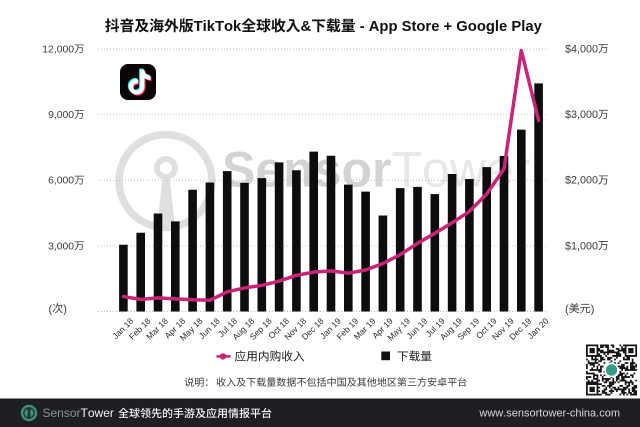  I want to click on svg-text: TikTok, so click(218, 27).